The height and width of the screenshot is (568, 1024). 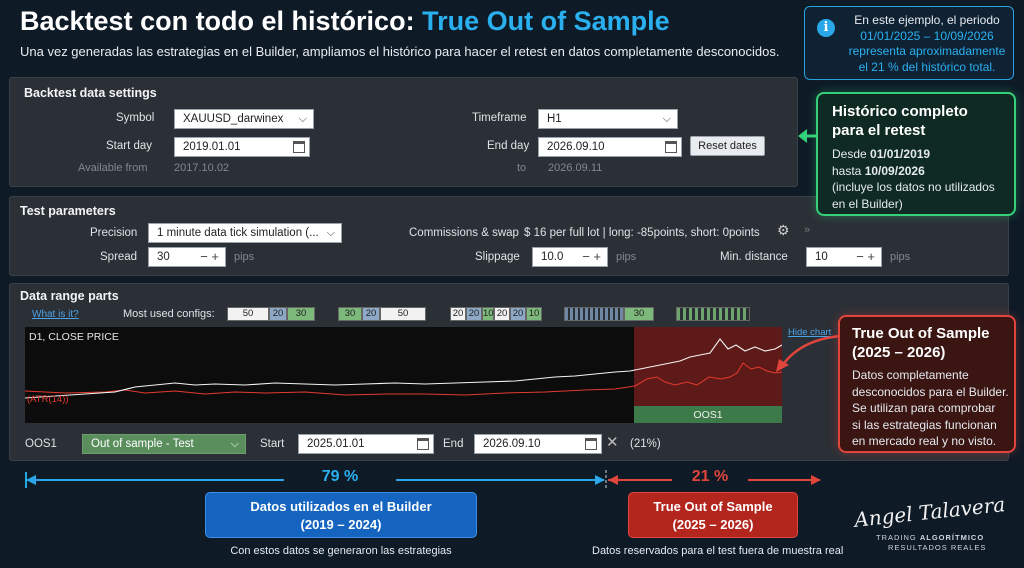 What do you see at coordinates (248, 314) in the screenshot?
I see `preset-part: 50` at bounding box center [248, 314].